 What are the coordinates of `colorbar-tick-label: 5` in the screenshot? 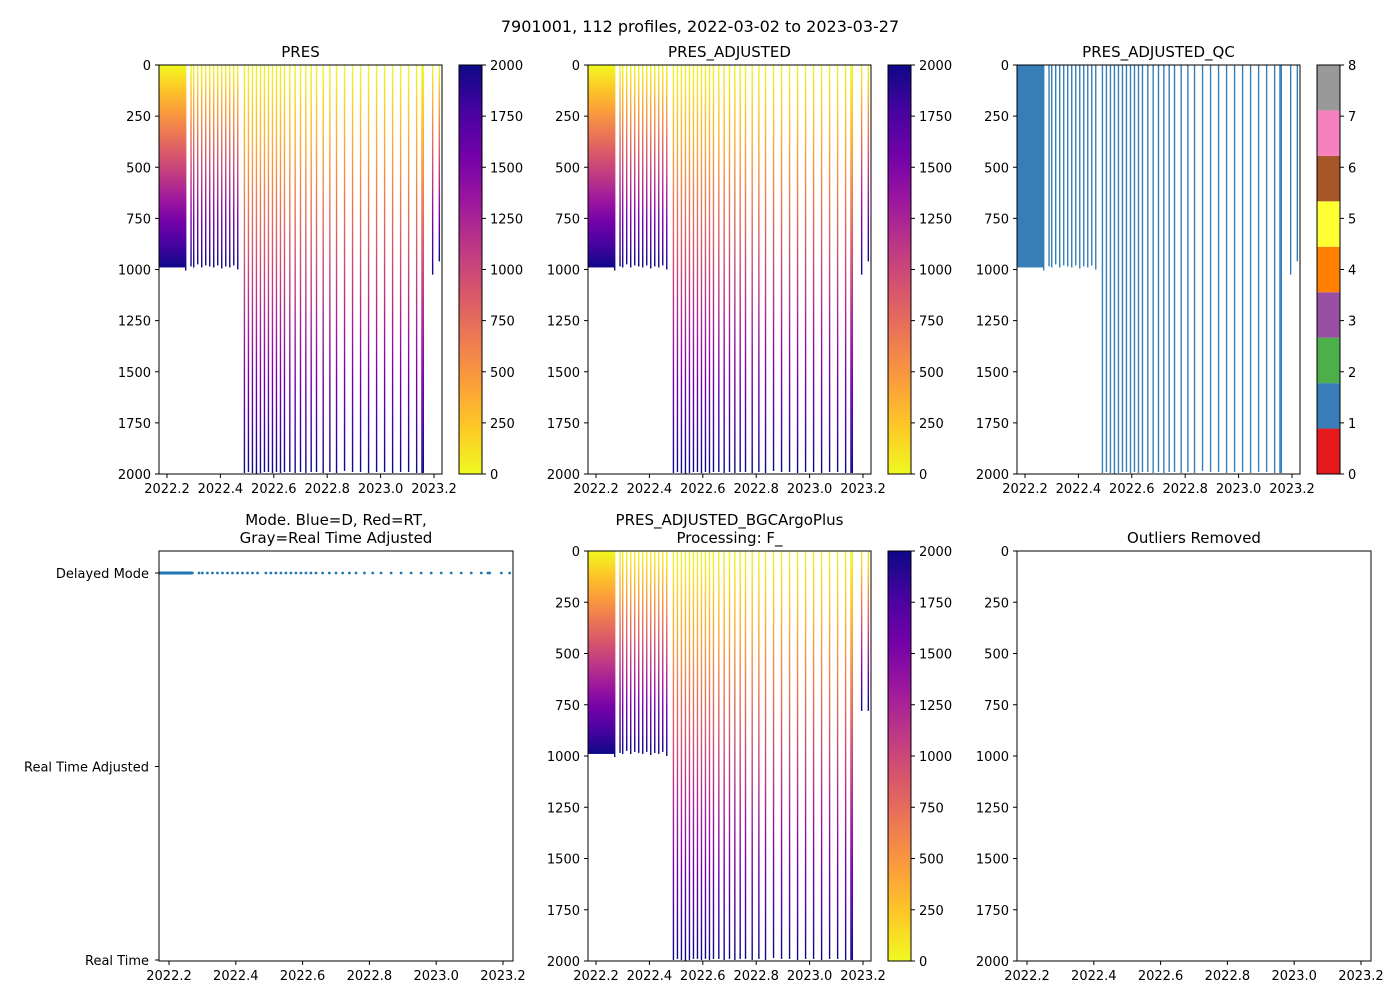 It's located at (1352, 219).